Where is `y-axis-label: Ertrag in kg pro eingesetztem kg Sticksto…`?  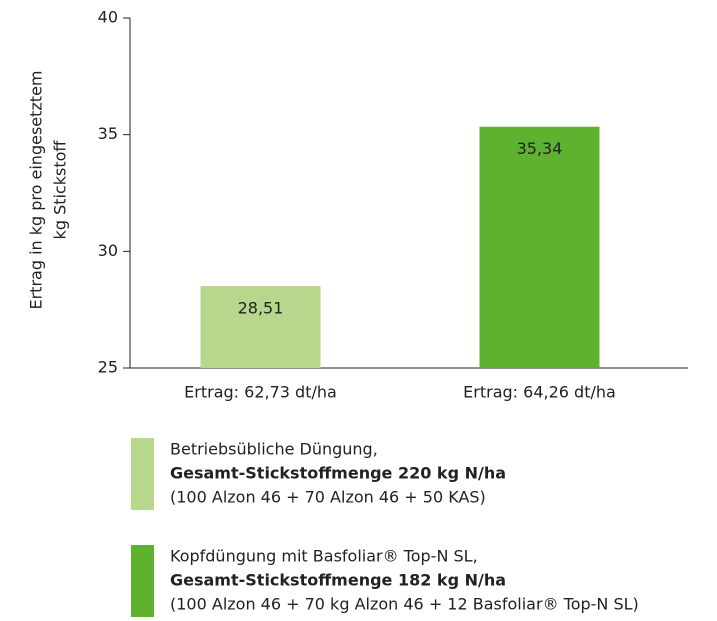 y-axis-label: Ertrag in kg pro eingesetztem kg Sticksto… is located at coordinates (48, 189).